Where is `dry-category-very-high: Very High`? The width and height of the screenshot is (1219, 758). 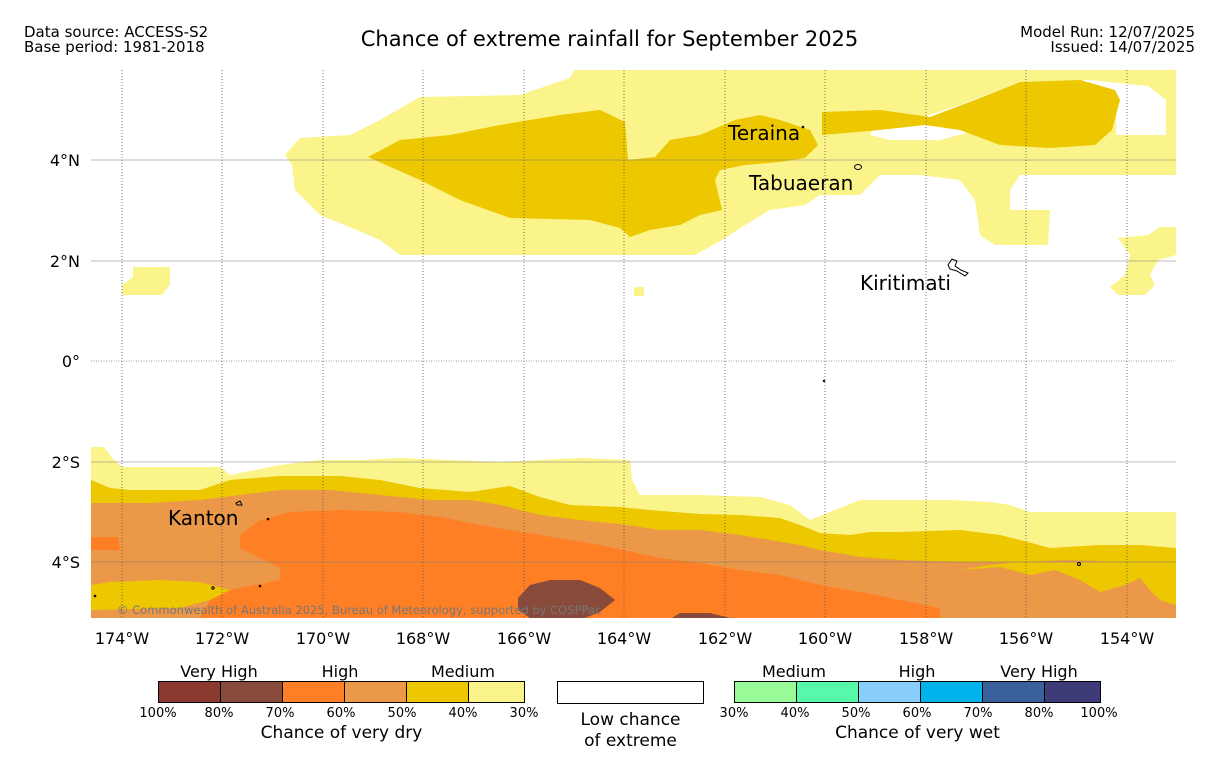 dry-category-very-high: Very High is located at coordinates (219, 671).